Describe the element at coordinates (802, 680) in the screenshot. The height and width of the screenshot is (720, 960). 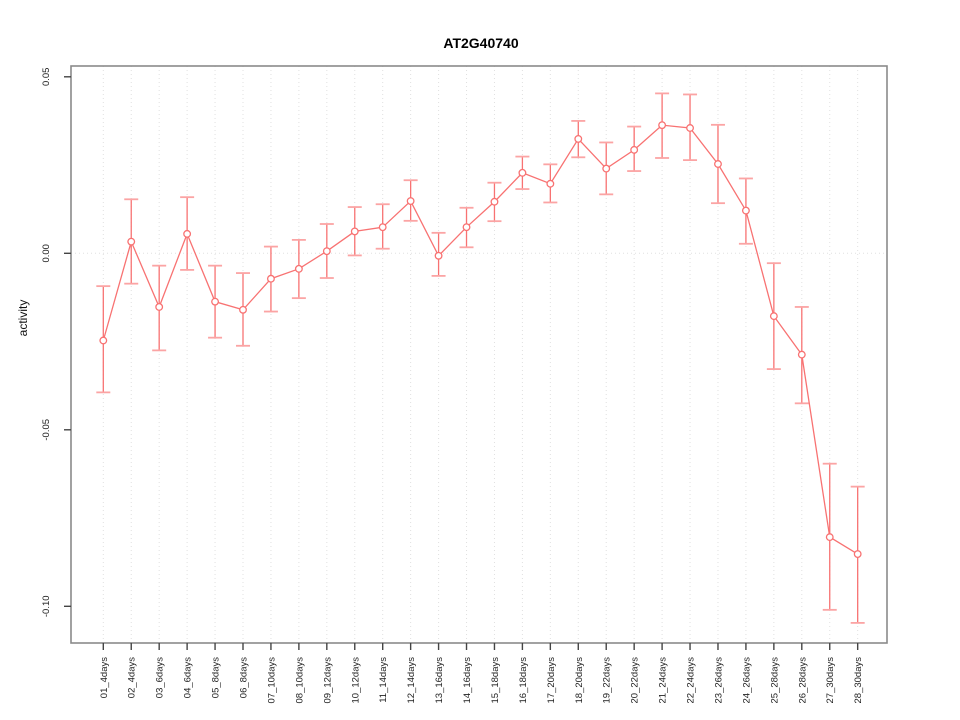
I see `x-tick-label: 26_28days` at that location.